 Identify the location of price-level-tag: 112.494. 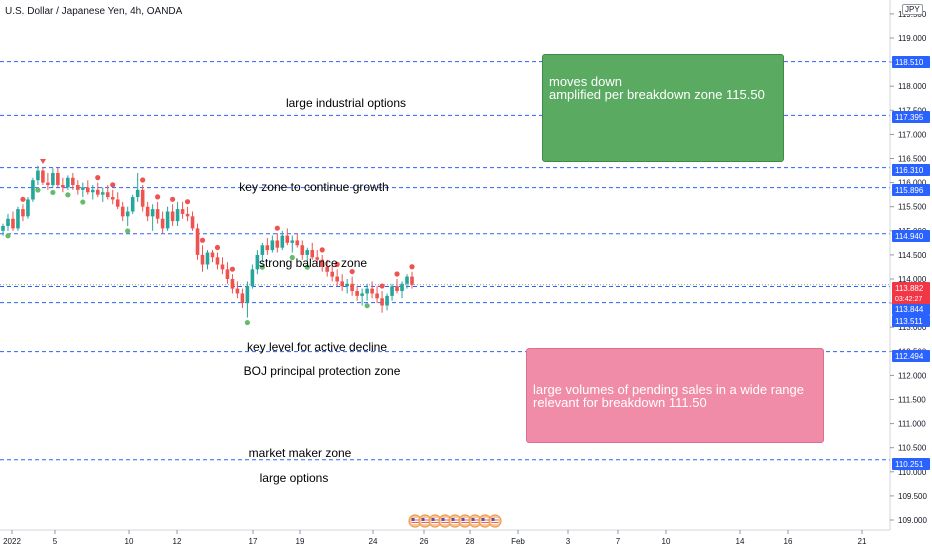
(911, 356).